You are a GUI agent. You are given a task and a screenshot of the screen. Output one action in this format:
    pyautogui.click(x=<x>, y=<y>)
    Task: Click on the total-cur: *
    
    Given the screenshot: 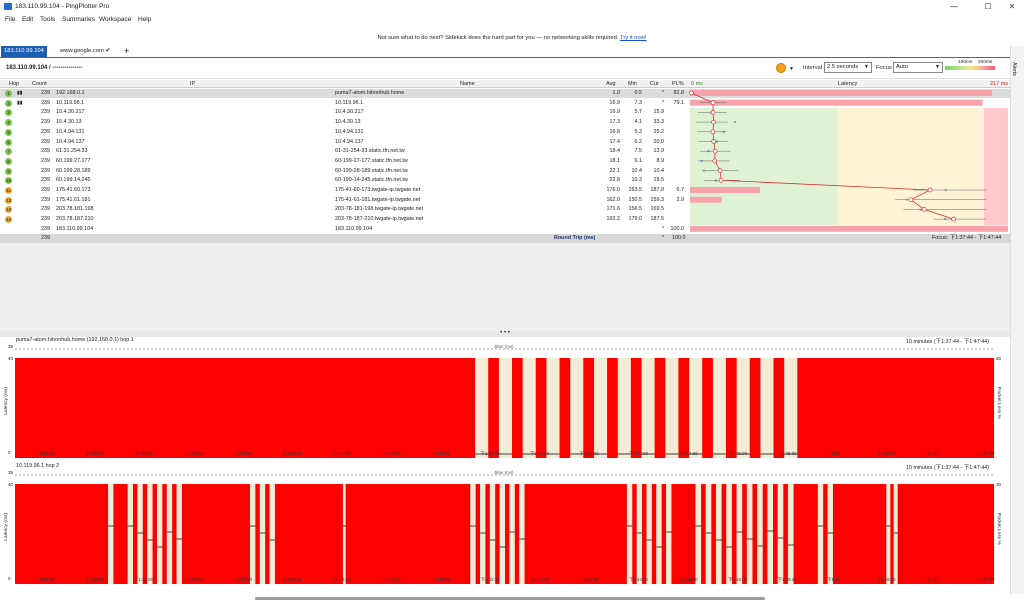 What is the action you would take?
    pyautogui.click(x=662, y=238)
    